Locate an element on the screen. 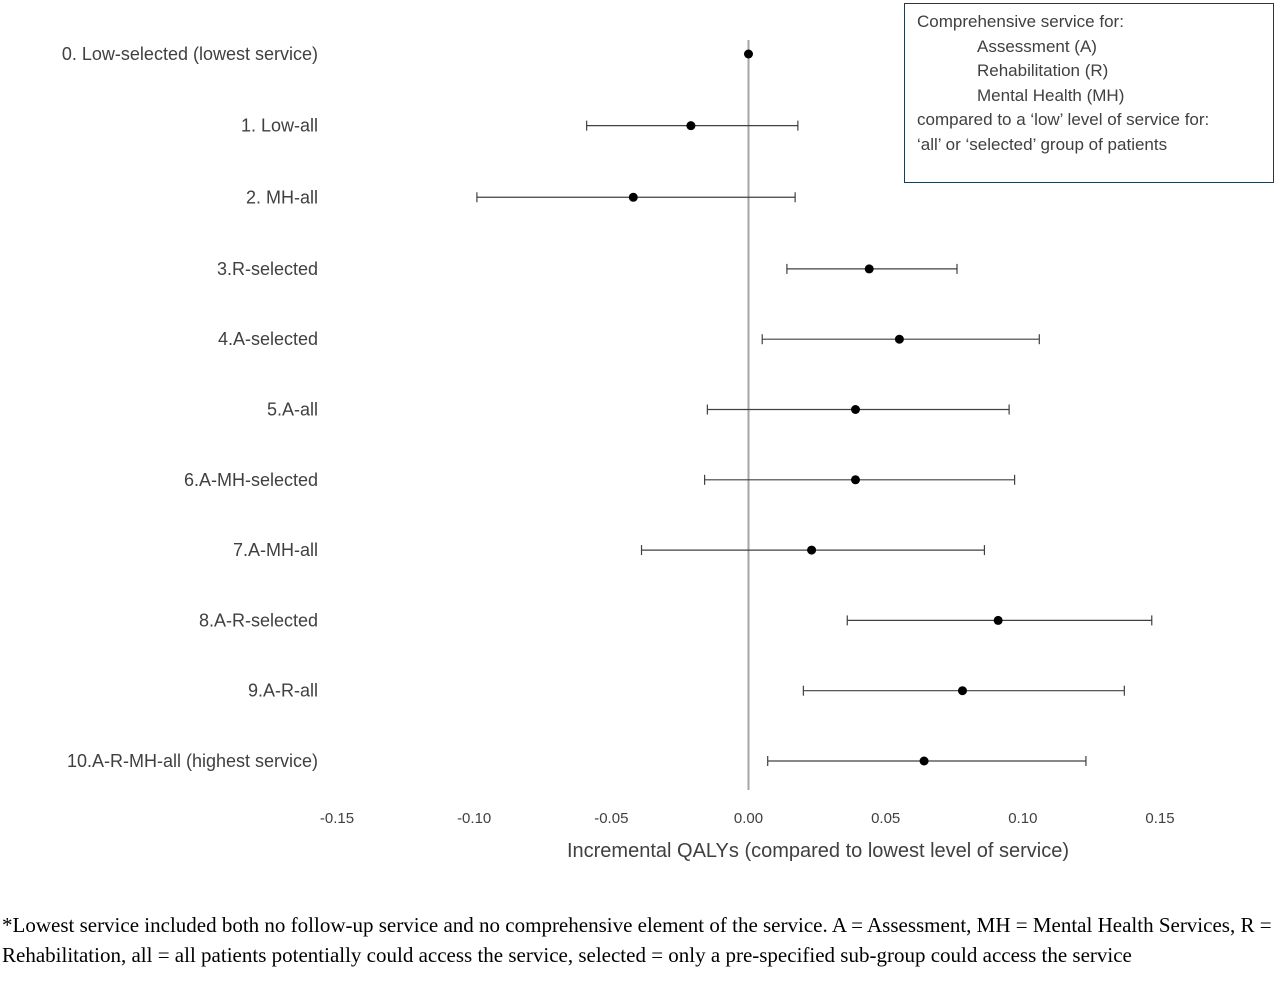  x-tick-label: -0.15 is located at coordinates (337, 818).